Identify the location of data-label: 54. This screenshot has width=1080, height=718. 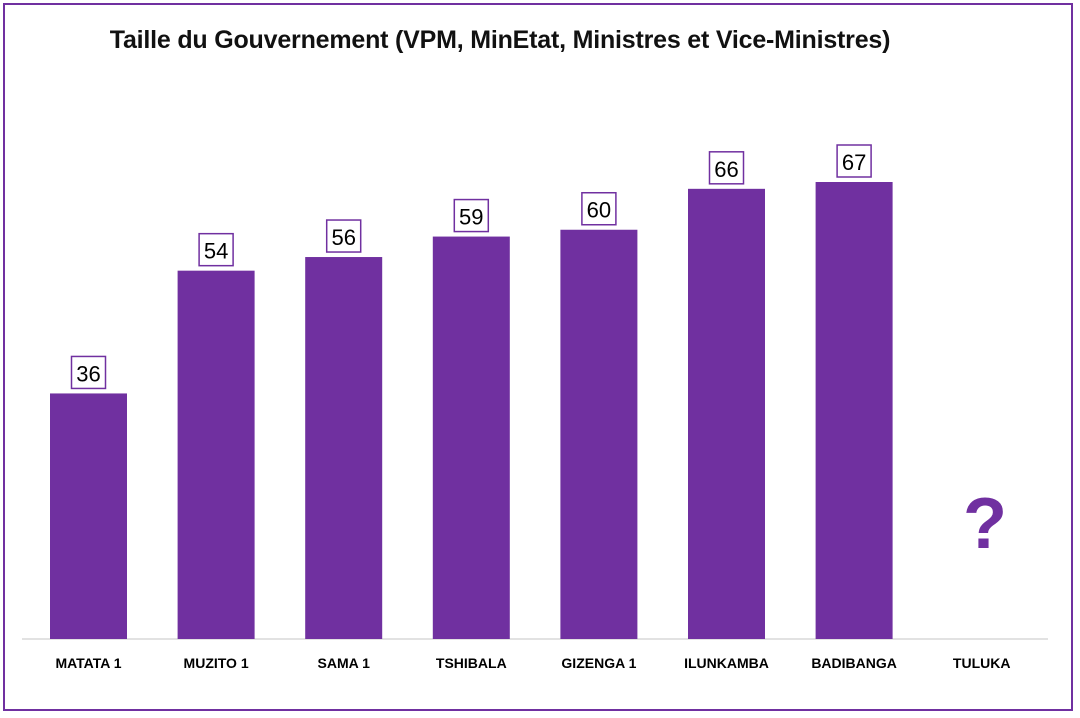
(216, 251).